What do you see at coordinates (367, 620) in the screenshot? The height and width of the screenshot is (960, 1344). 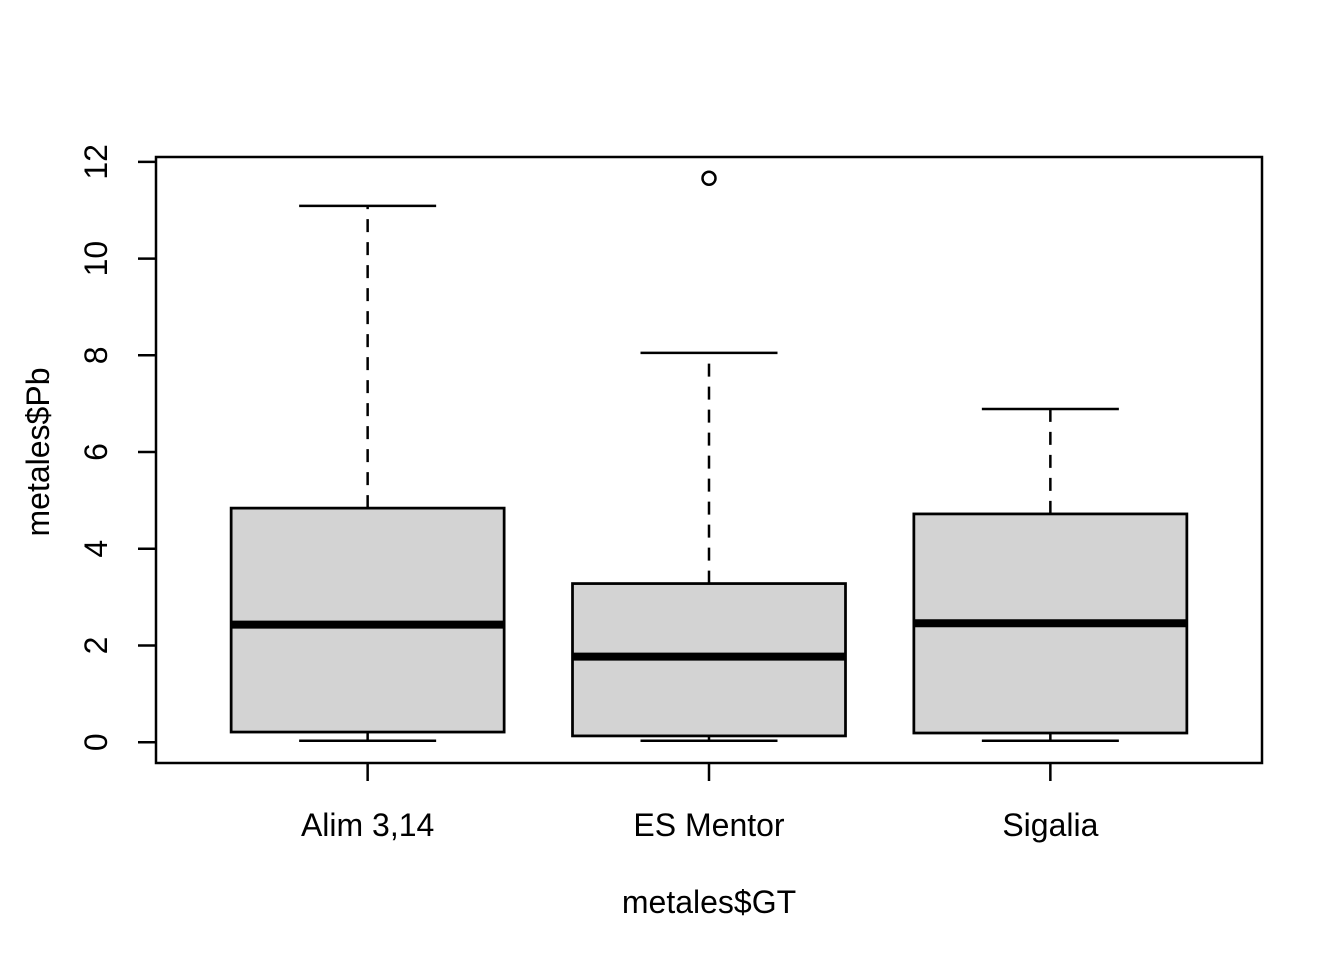 I see `iqr-box` at bounding box center [367, 620].